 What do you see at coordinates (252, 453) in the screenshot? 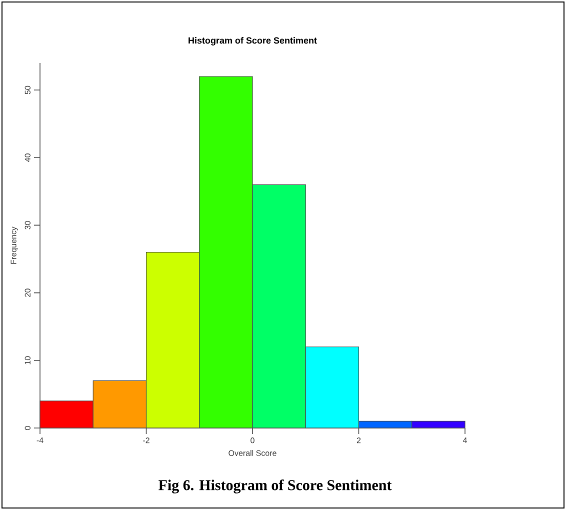
I see `x-axis-title: Overall Score` at bounding box center [252, 453].